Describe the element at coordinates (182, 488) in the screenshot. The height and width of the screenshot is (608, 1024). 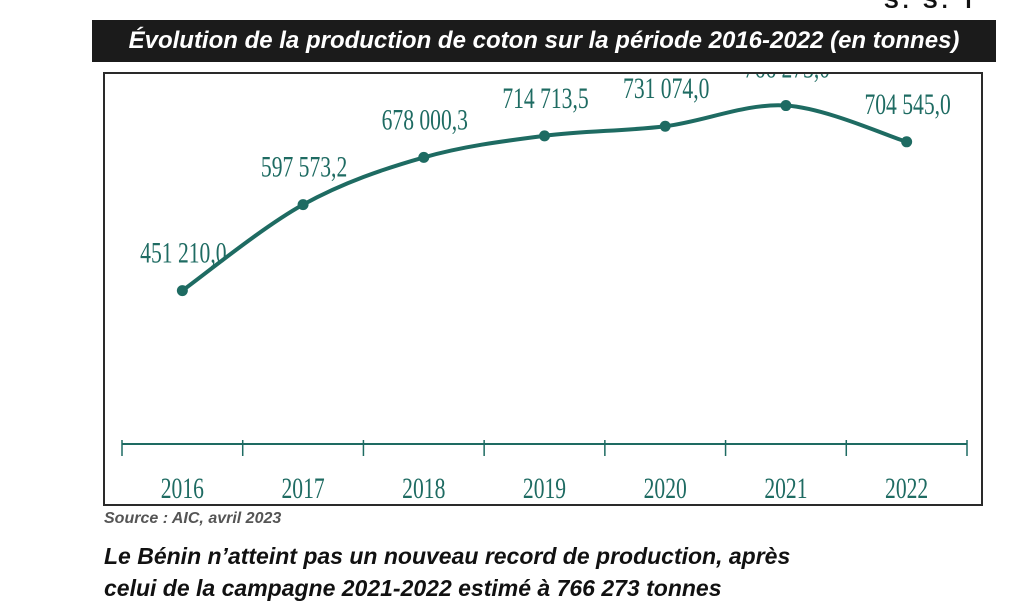
I see `x-tick-label: 2016` at that location.